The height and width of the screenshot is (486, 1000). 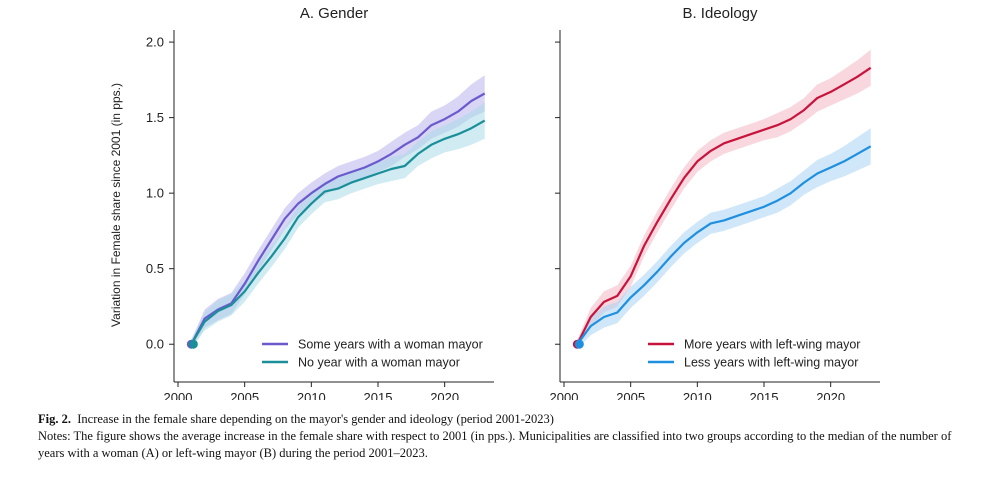 What do you see at coordinates (155, 344) in the screenshot?
I see `y-tick-label: 0.0` at bounding box center [155, 344].